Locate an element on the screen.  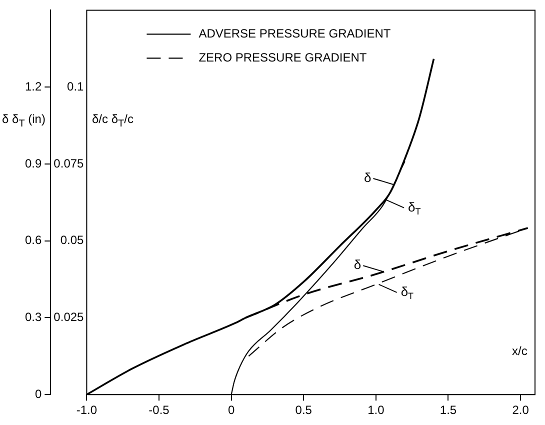
y-tick-label: 0.9 is located at coordinates (33, 163).